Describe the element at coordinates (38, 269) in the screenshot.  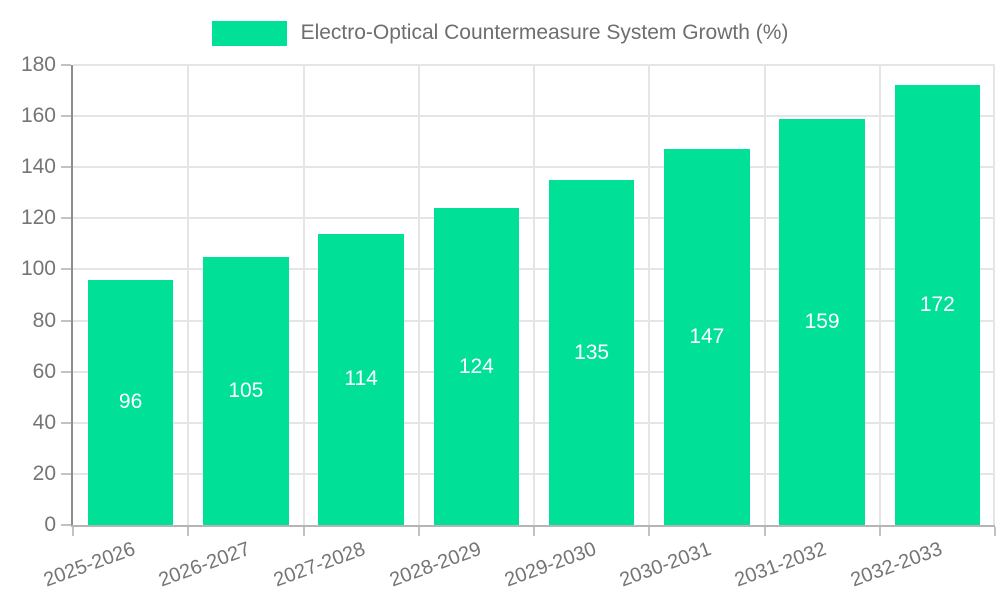
I see `y-axis-tick-label: 100` at that location.